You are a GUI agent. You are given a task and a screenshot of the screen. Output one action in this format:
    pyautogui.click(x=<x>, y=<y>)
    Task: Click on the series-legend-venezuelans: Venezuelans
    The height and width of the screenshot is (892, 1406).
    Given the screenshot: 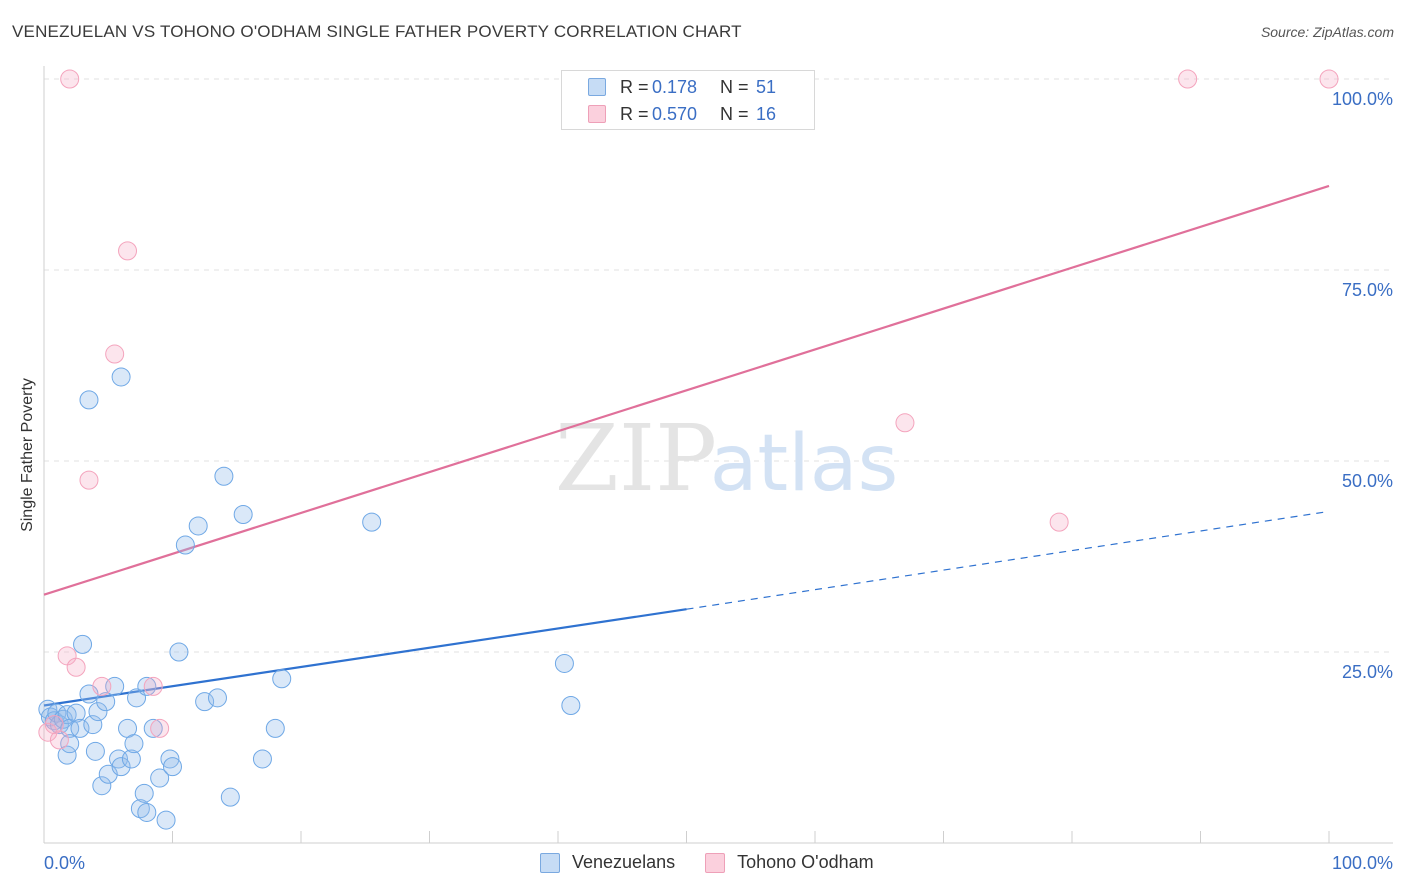 What is the action you would take?
    pyautogui.click(x=607, y=862)
    